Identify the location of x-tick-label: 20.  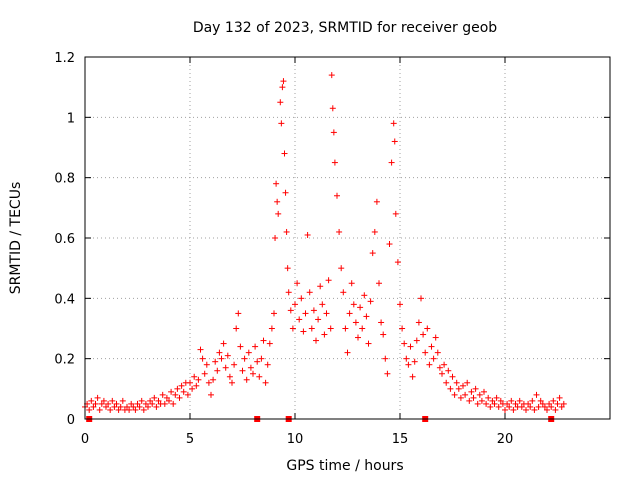
(505, 439).